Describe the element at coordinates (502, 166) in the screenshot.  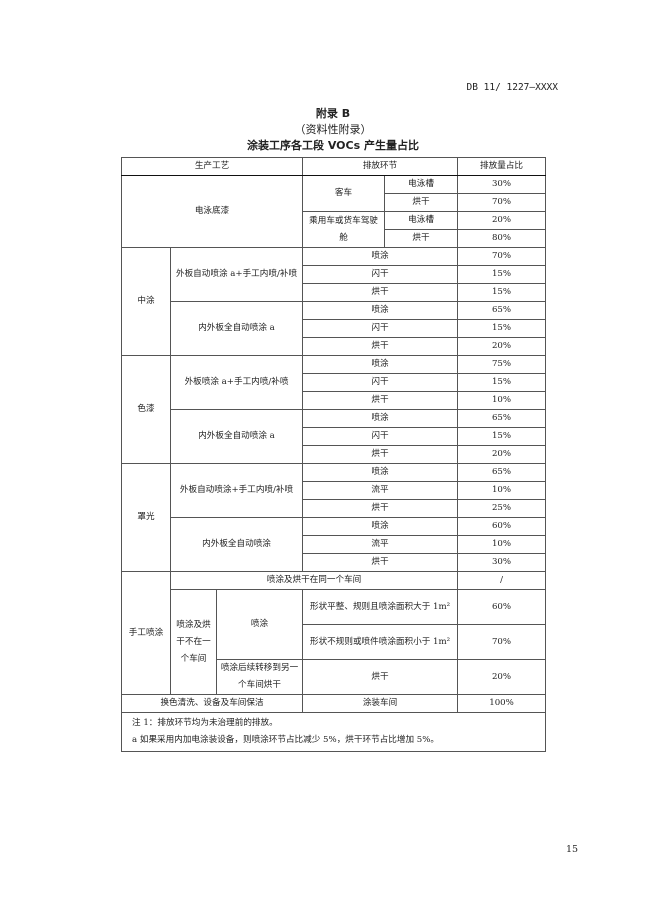
I see `header-ratio: 排放量占比` at that location.